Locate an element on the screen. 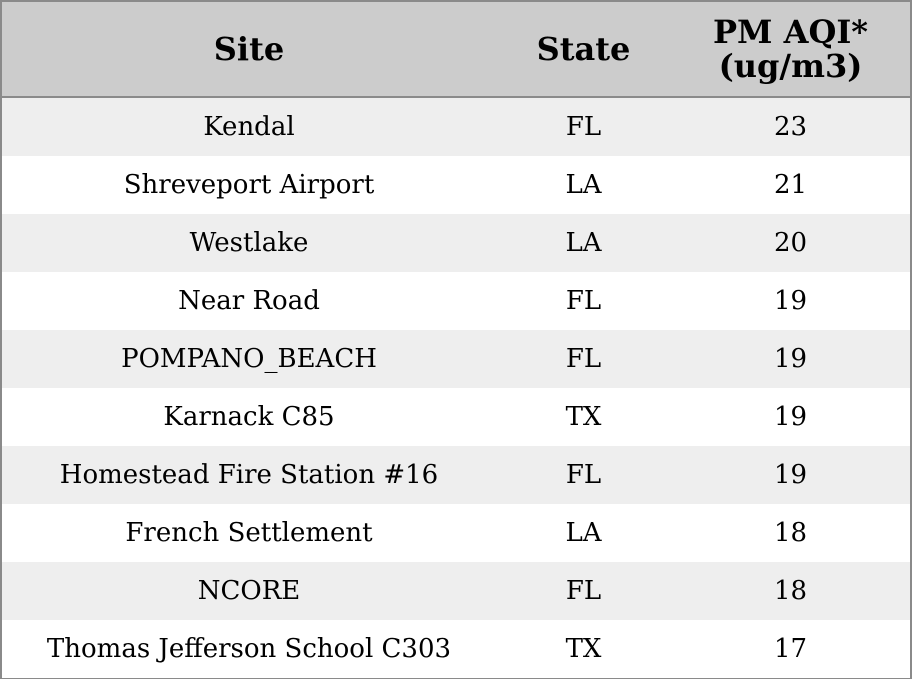 The width and height of the screenshot is (912, 679). table-row: Shreveport Airport LA 21 is located at coordinates (456, 185).